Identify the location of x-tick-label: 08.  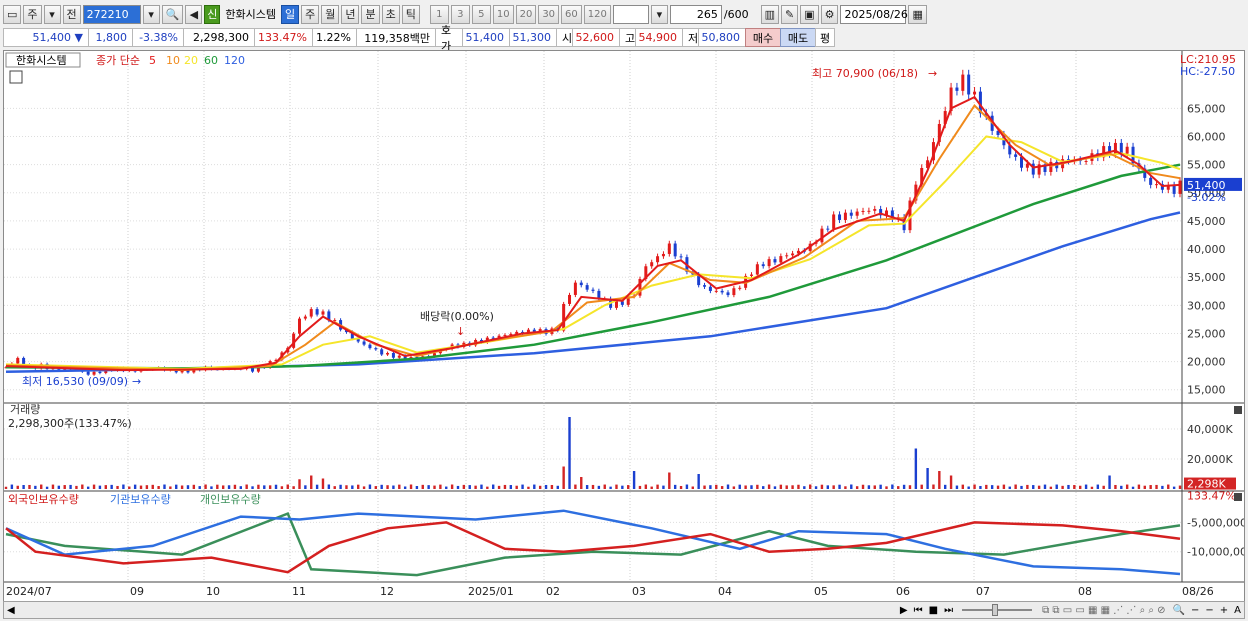
(1085, 591).